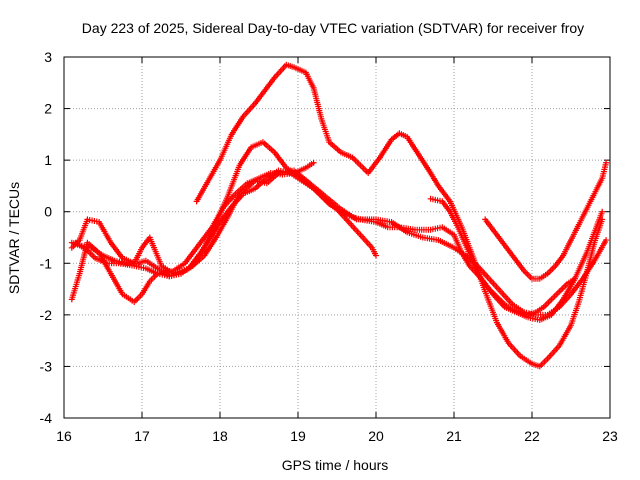 This screenshot has height=480, width=640. What do you see at coordinates (64, 436) in the screenshot?
I see `x-tick-label: 16` at bounding box center [64, 436].